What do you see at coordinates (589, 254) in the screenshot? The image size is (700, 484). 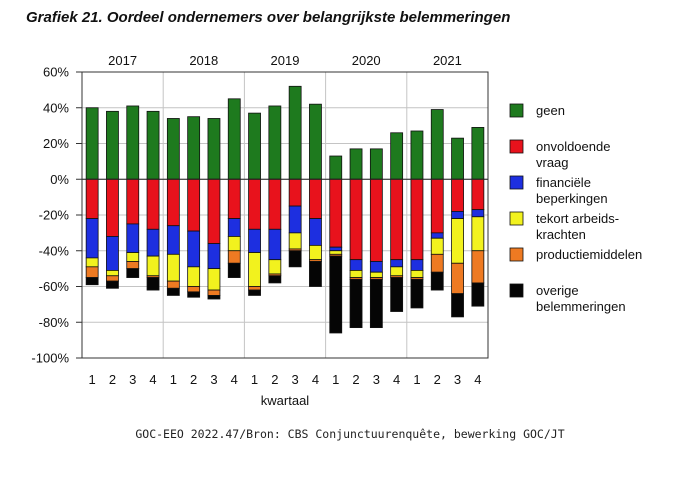 I see `legend-label: productiemiddelen` at bounding box center [589, 254].